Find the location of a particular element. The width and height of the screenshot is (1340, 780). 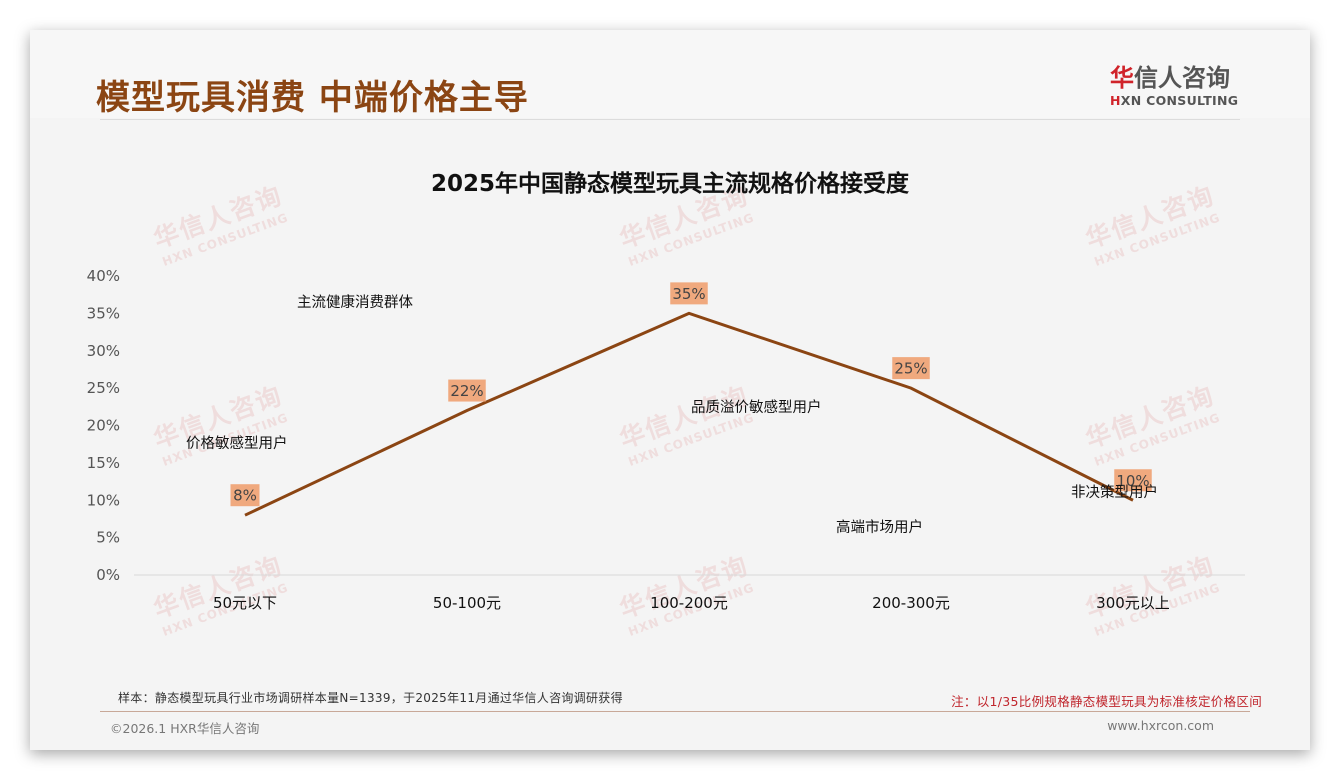

chart-title: 2025年中国静态模型玩具主流规格价格接受度 is located at coordinates (669, 184).